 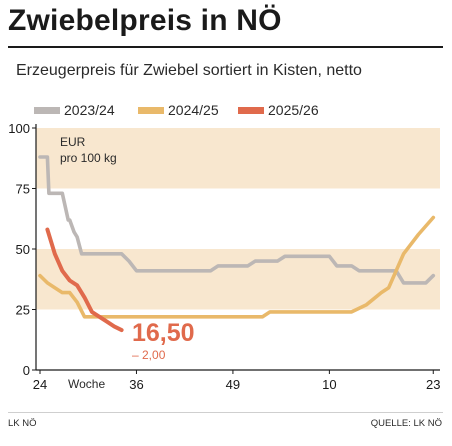 I want to click on current-price-label: 16,50, so click(x=163, y=333).